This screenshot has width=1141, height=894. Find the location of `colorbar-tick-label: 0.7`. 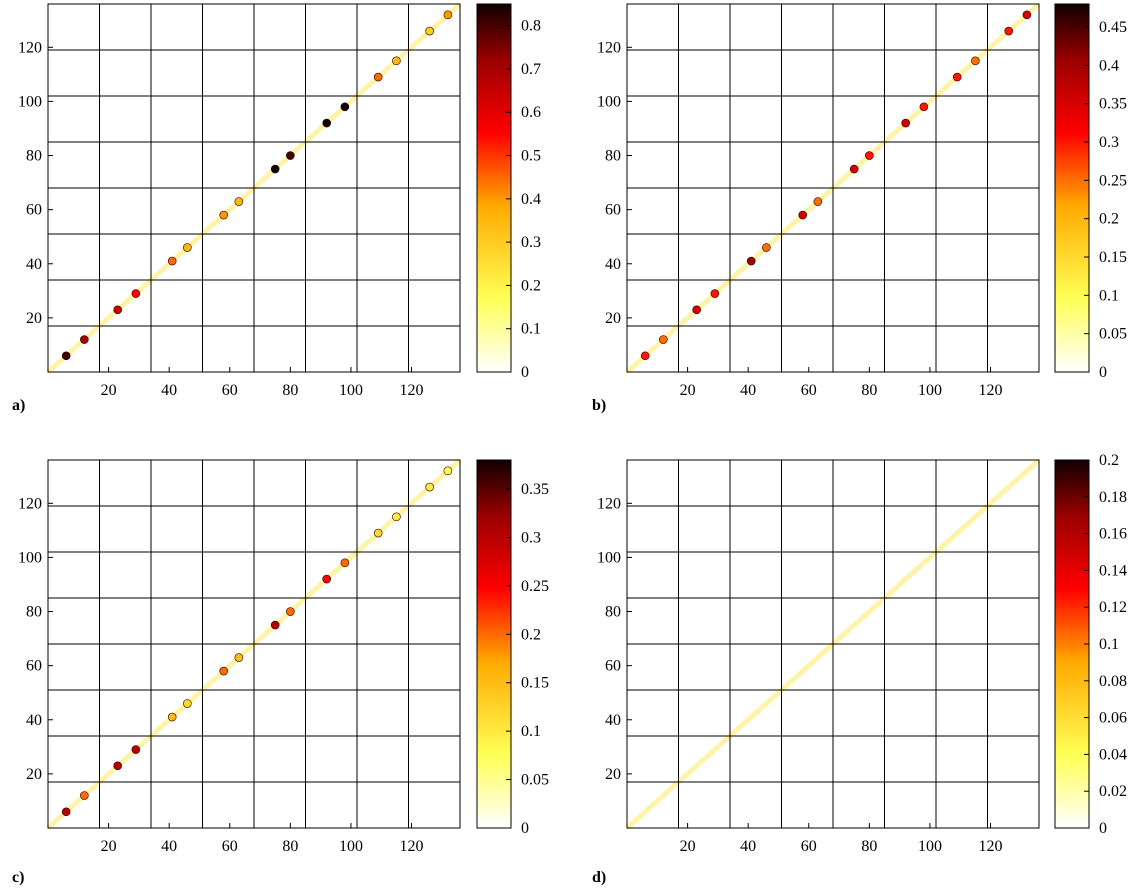

colorbar-tick-label: 0.7 is located at coordinates (531, 69).